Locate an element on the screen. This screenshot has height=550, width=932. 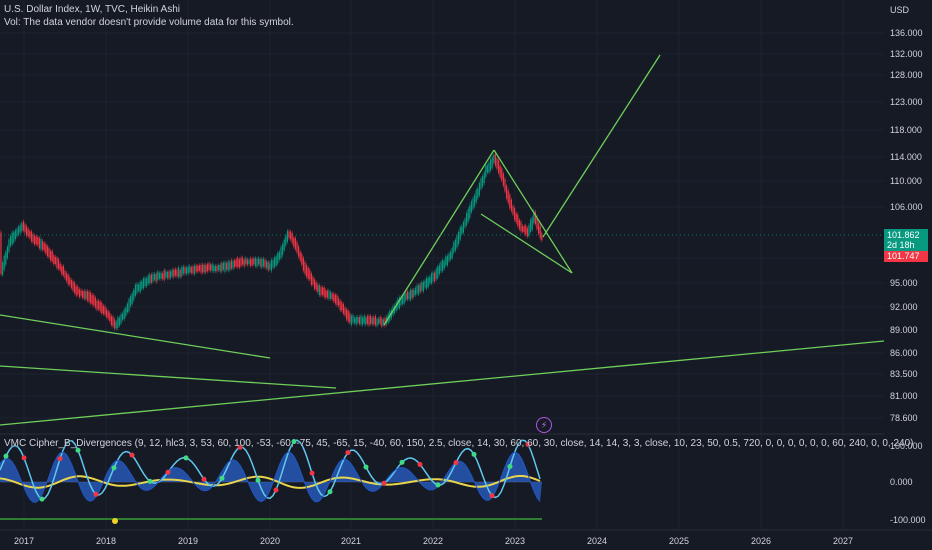
price-tick-label: 92.000 is located at coordinates (904, 307).